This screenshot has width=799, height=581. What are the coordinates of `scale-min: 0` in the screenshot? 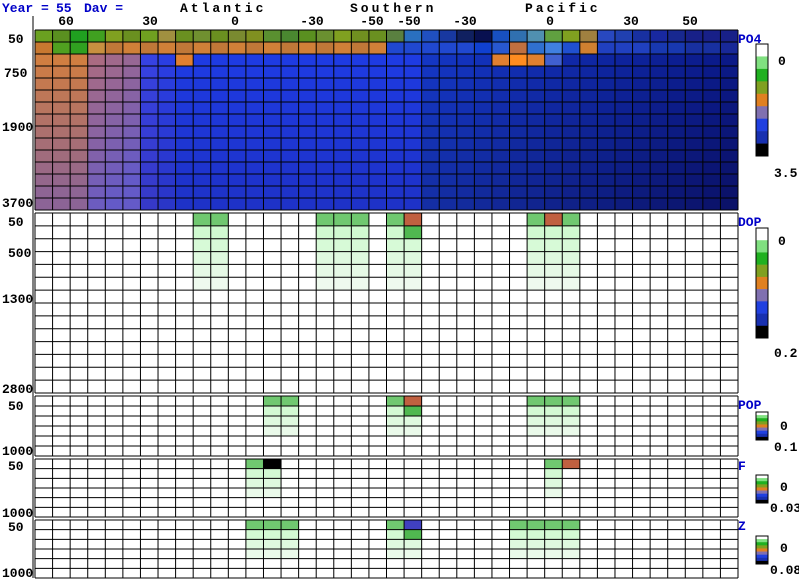 It's located at (784, 548).